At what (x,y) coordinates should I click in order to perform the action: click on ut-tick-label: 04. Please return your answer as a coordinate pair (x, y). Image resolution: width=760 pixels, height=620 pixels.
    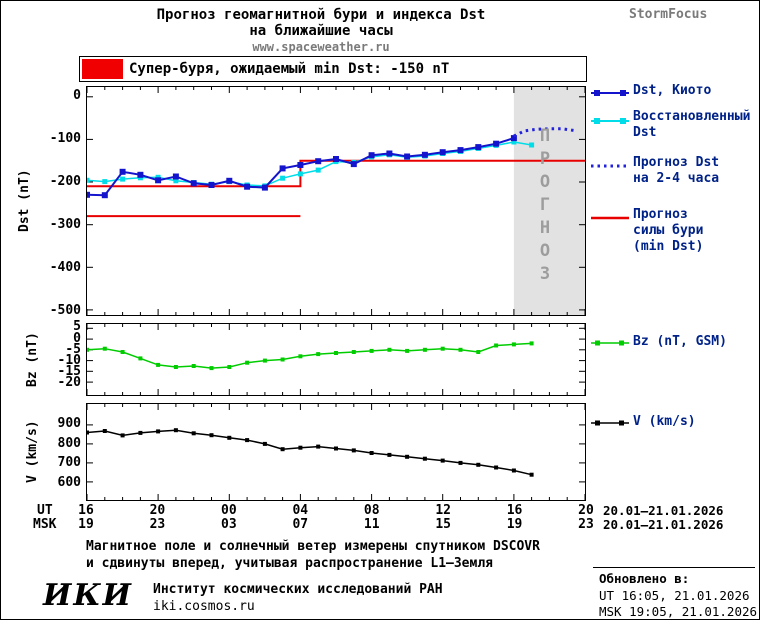
    Looking at the image, I should click on (300, 510).